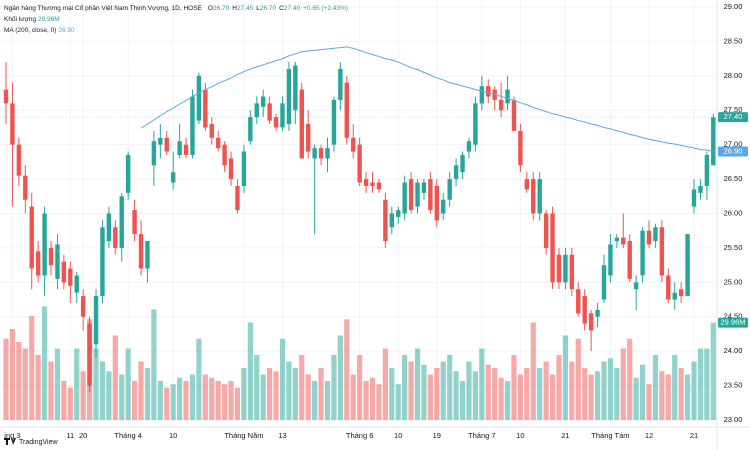 This screenshot has width=750, height=450. I want to click on y-tick-label: 23.50, so click(733, 385).